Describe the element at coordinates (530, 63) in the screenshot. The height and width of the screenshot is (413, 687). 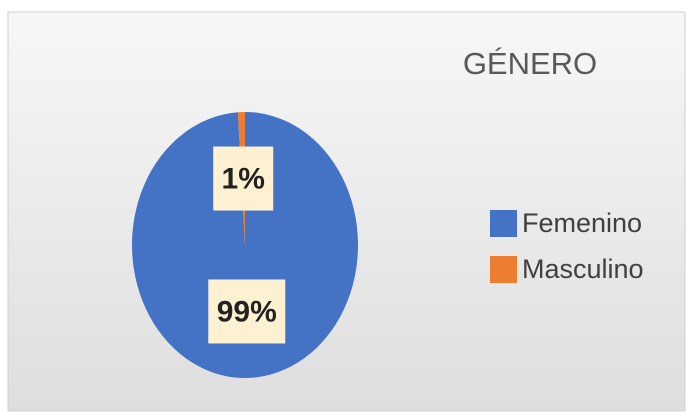
I see `chart-title: GÉNERO` at that location.